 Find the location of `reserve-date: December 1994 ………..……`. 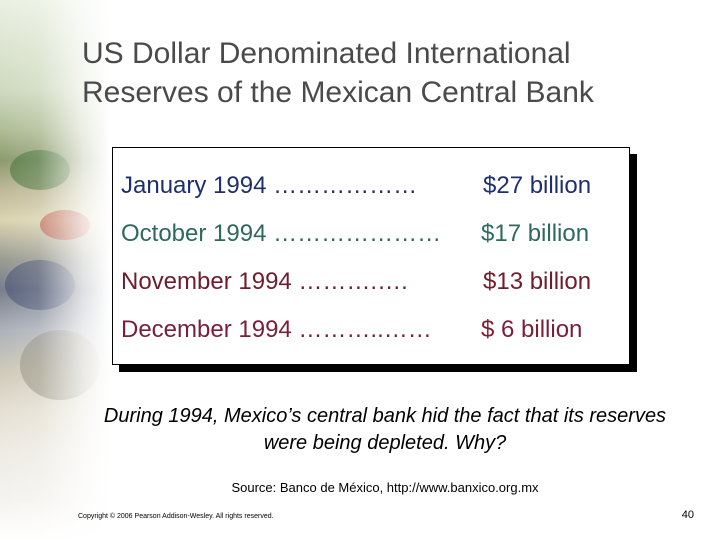

reserve-date: December 1994 ………..…… is located at coordinates (276, 329).